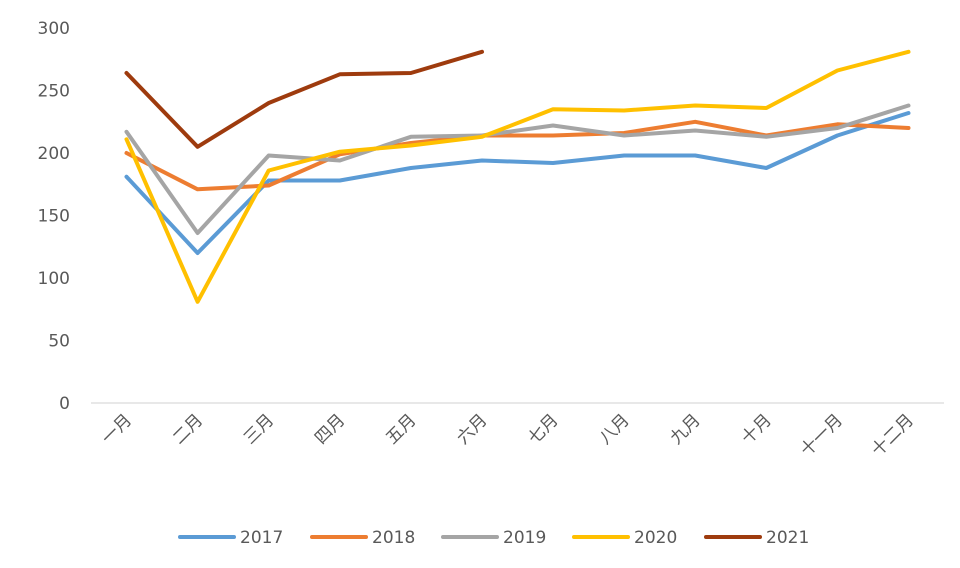  I want to click on x-tick-label: 八月, so click(614, 429).